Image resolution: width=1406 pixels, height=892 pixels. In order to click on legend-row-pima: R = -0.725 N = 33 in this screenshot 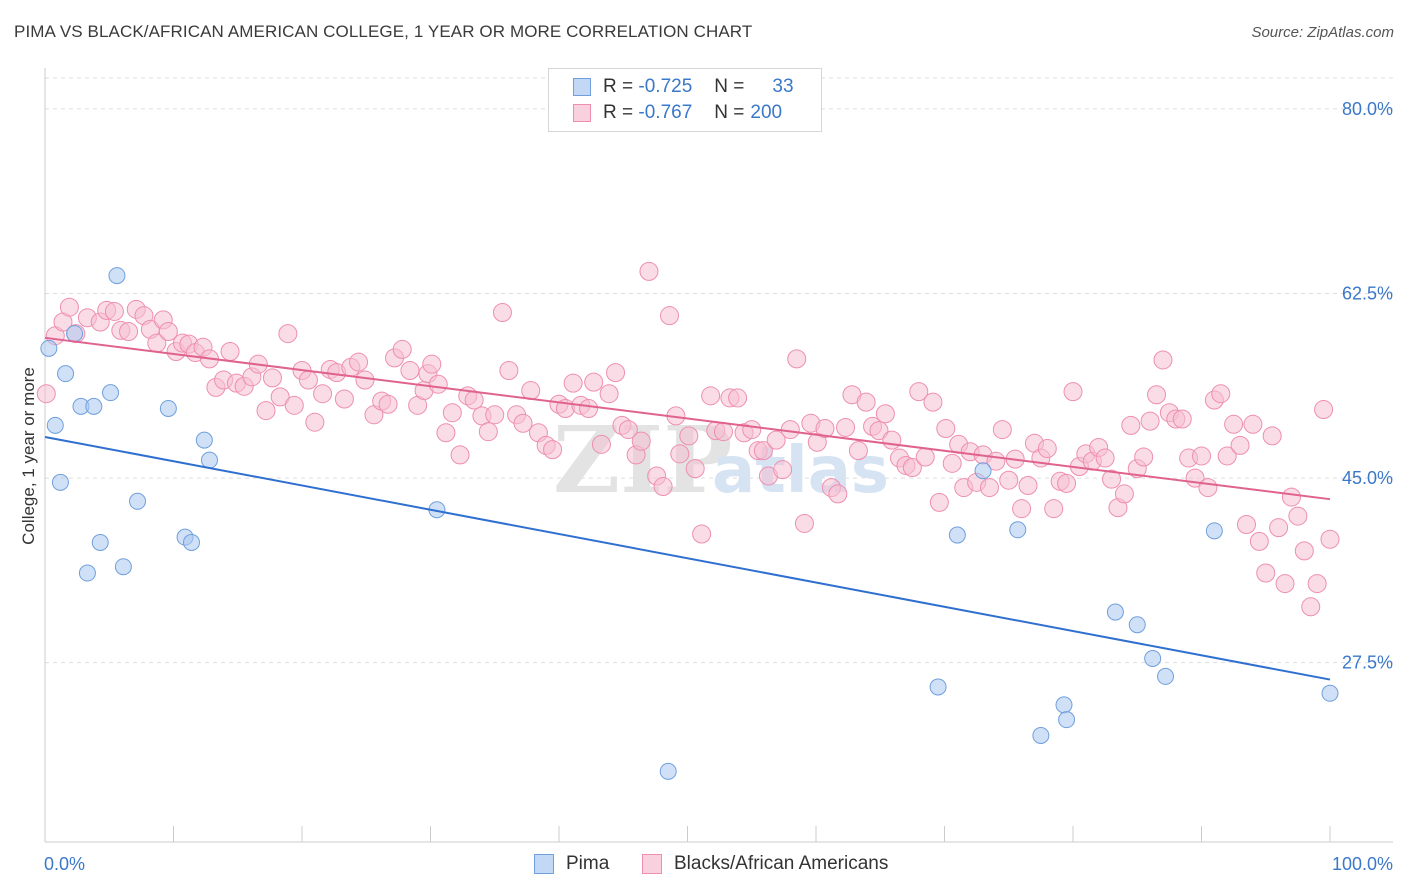, I will do `click(683, 87)`.